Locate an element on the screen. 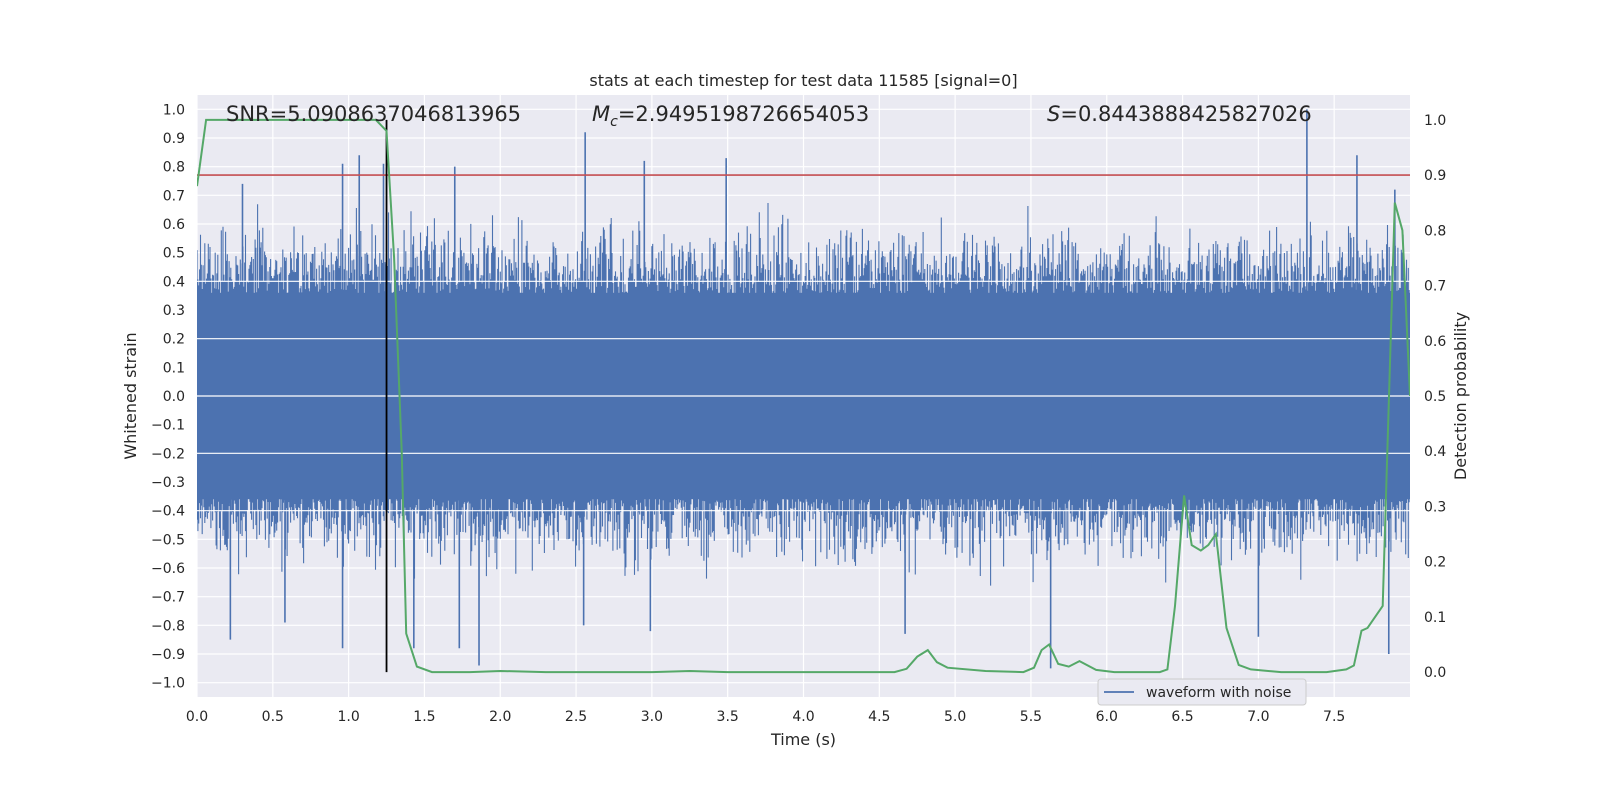 The width and height of the screenshot is (1600, 800). x-tick-label: 0.0 is located at coordinates (197, 717).